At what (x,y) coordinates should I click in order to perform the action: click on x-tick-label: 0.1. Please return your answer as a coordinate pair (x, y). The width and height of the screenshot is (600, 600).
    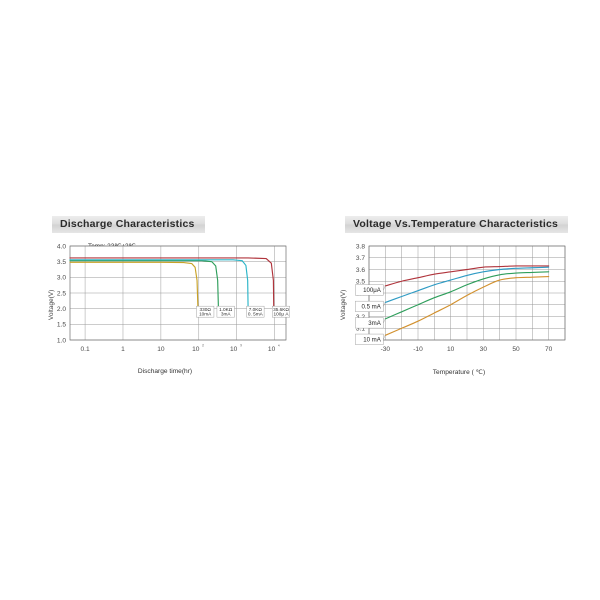
    Looking at the image, I should click on (84, 349).